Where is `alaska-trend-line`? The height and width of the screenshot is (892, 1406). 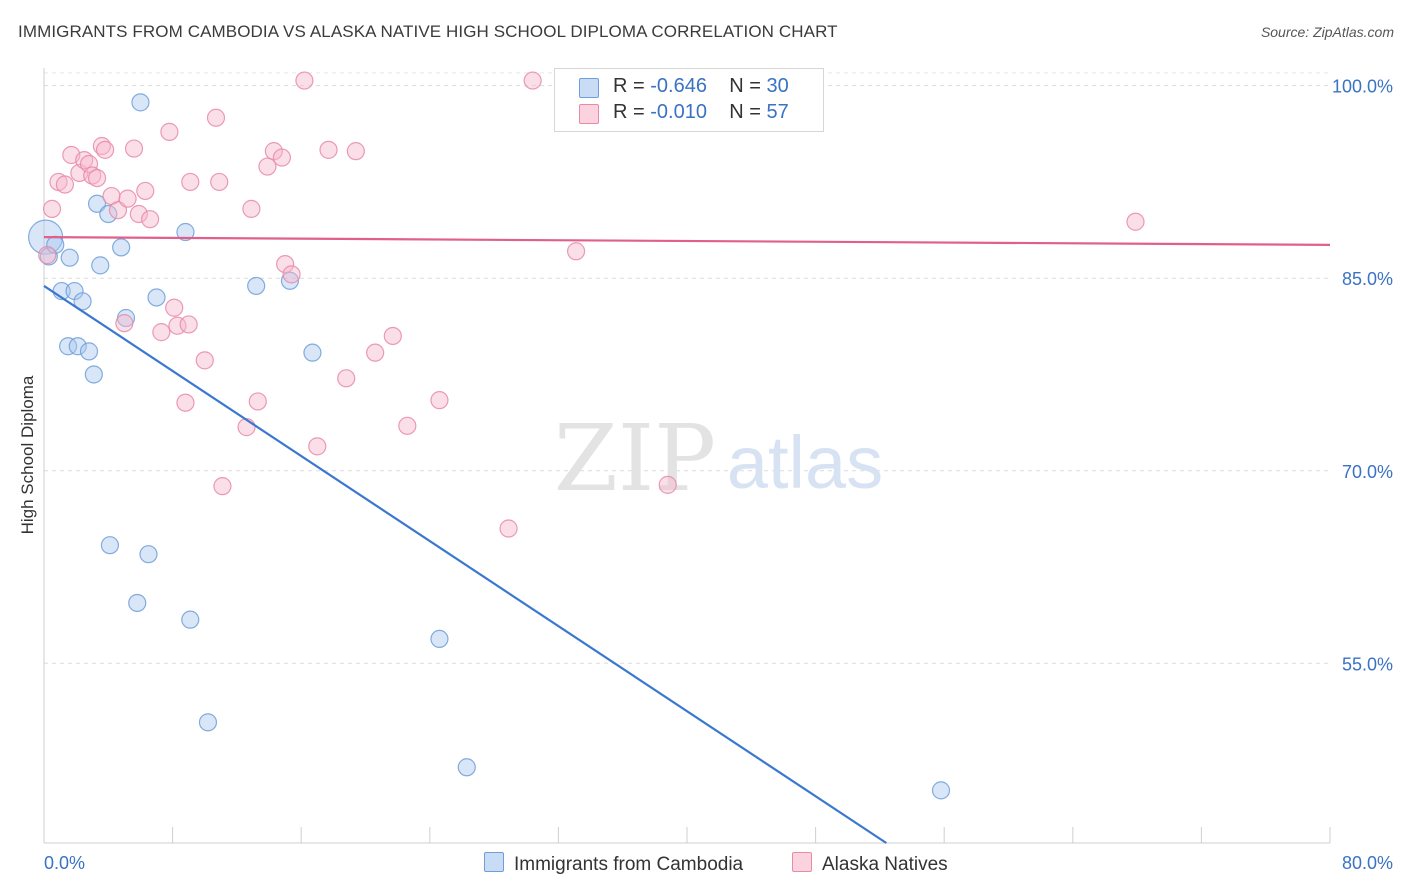 alaska-trend-line is located at coordinates (687, 241).